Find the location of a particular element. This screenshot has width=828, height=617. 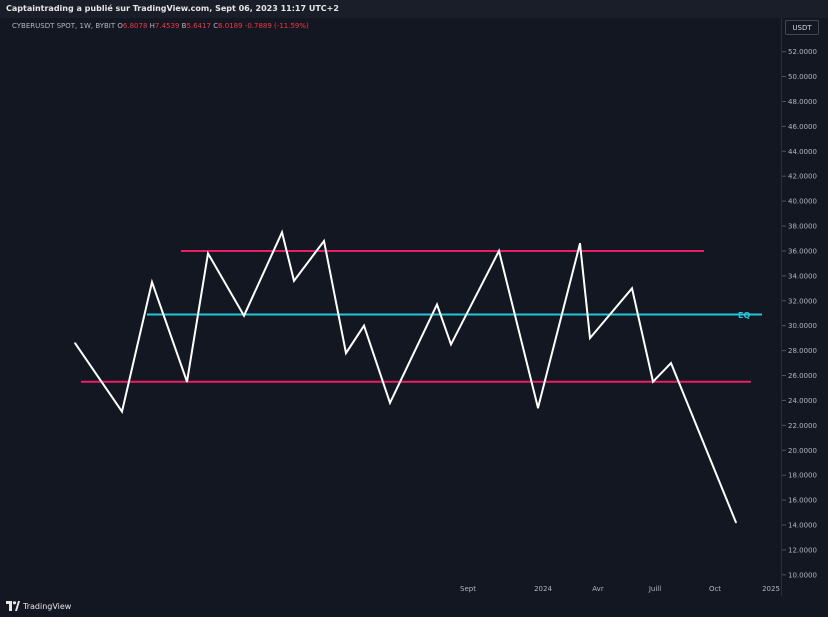

currency-selector: USDT is located at coordinates (802, 27).